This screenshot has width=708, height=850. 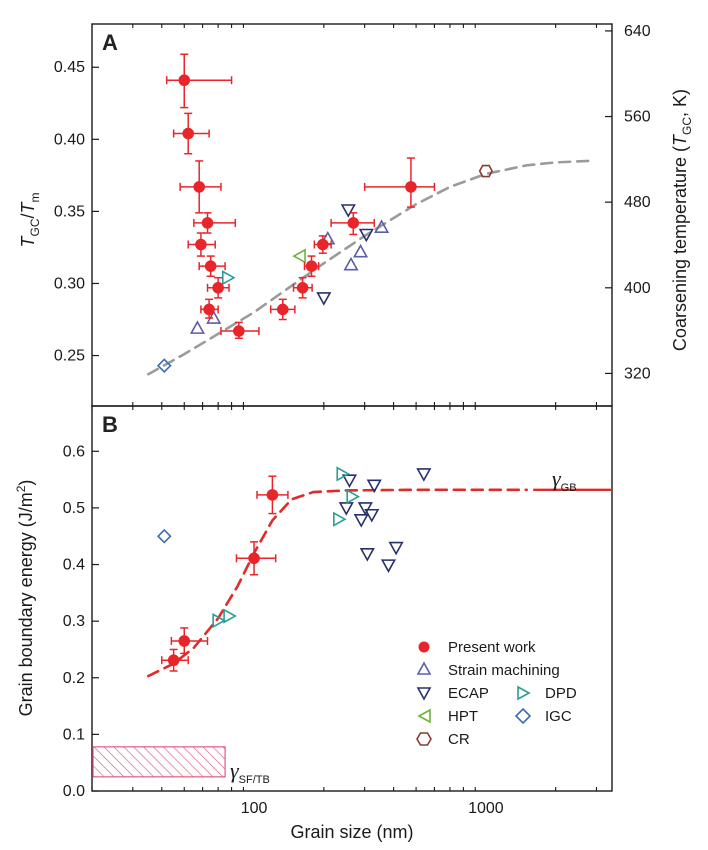 What do you see at coordinates (463, 716) in the screenshot?
I see `legend-label-hpt: HPT` at bounding box center [463, 716].